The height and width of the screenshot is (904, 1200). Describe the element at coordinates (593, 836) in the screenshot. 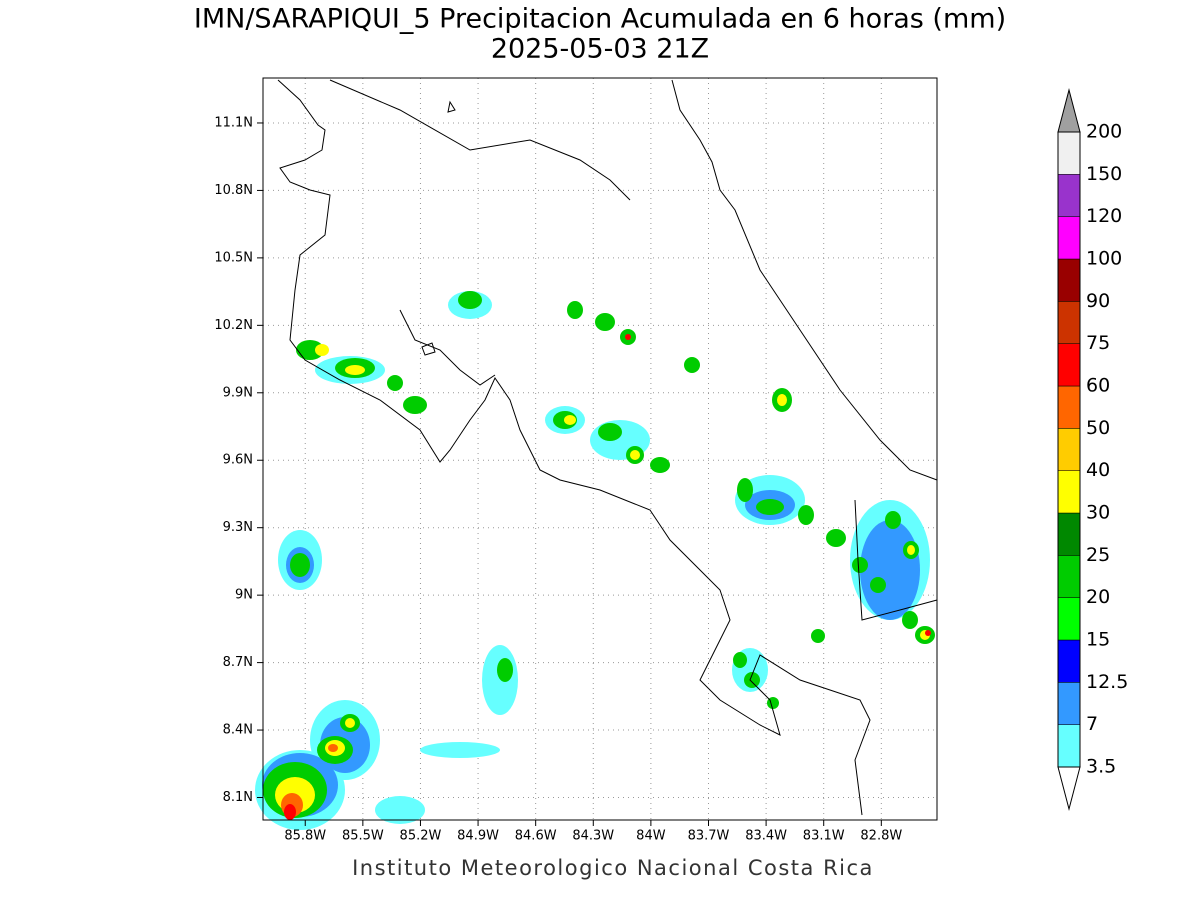

I see `lon-tick-label: 84.3W` at that location.